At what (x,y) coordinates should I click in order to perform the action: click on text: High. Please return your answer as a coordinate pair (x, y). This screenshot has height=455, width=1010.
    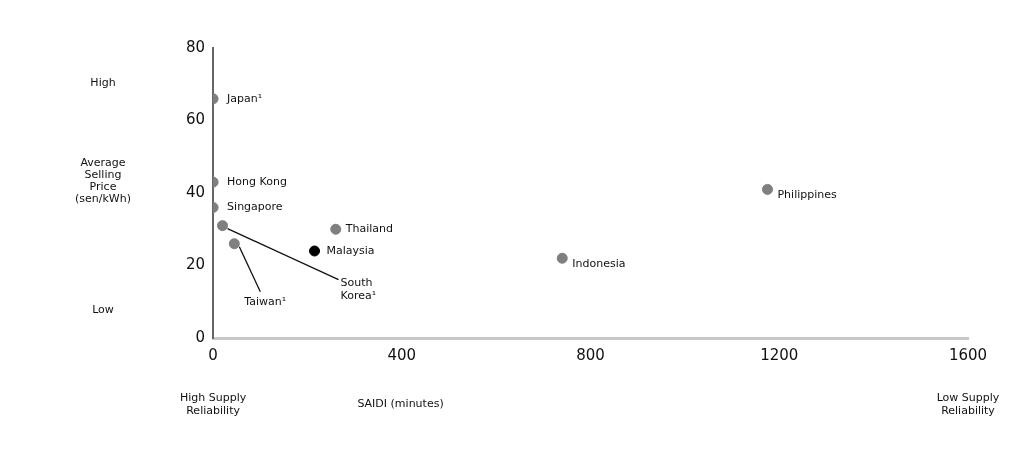
    Looking at the image, I should click on (103, 82).